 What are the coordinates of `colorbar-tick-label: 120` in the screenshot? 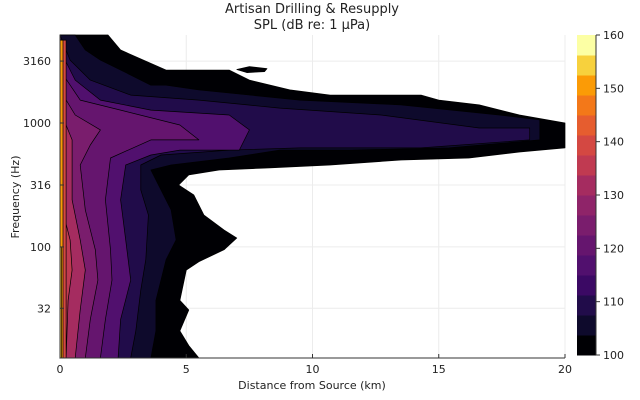 It's located at (613, 248).